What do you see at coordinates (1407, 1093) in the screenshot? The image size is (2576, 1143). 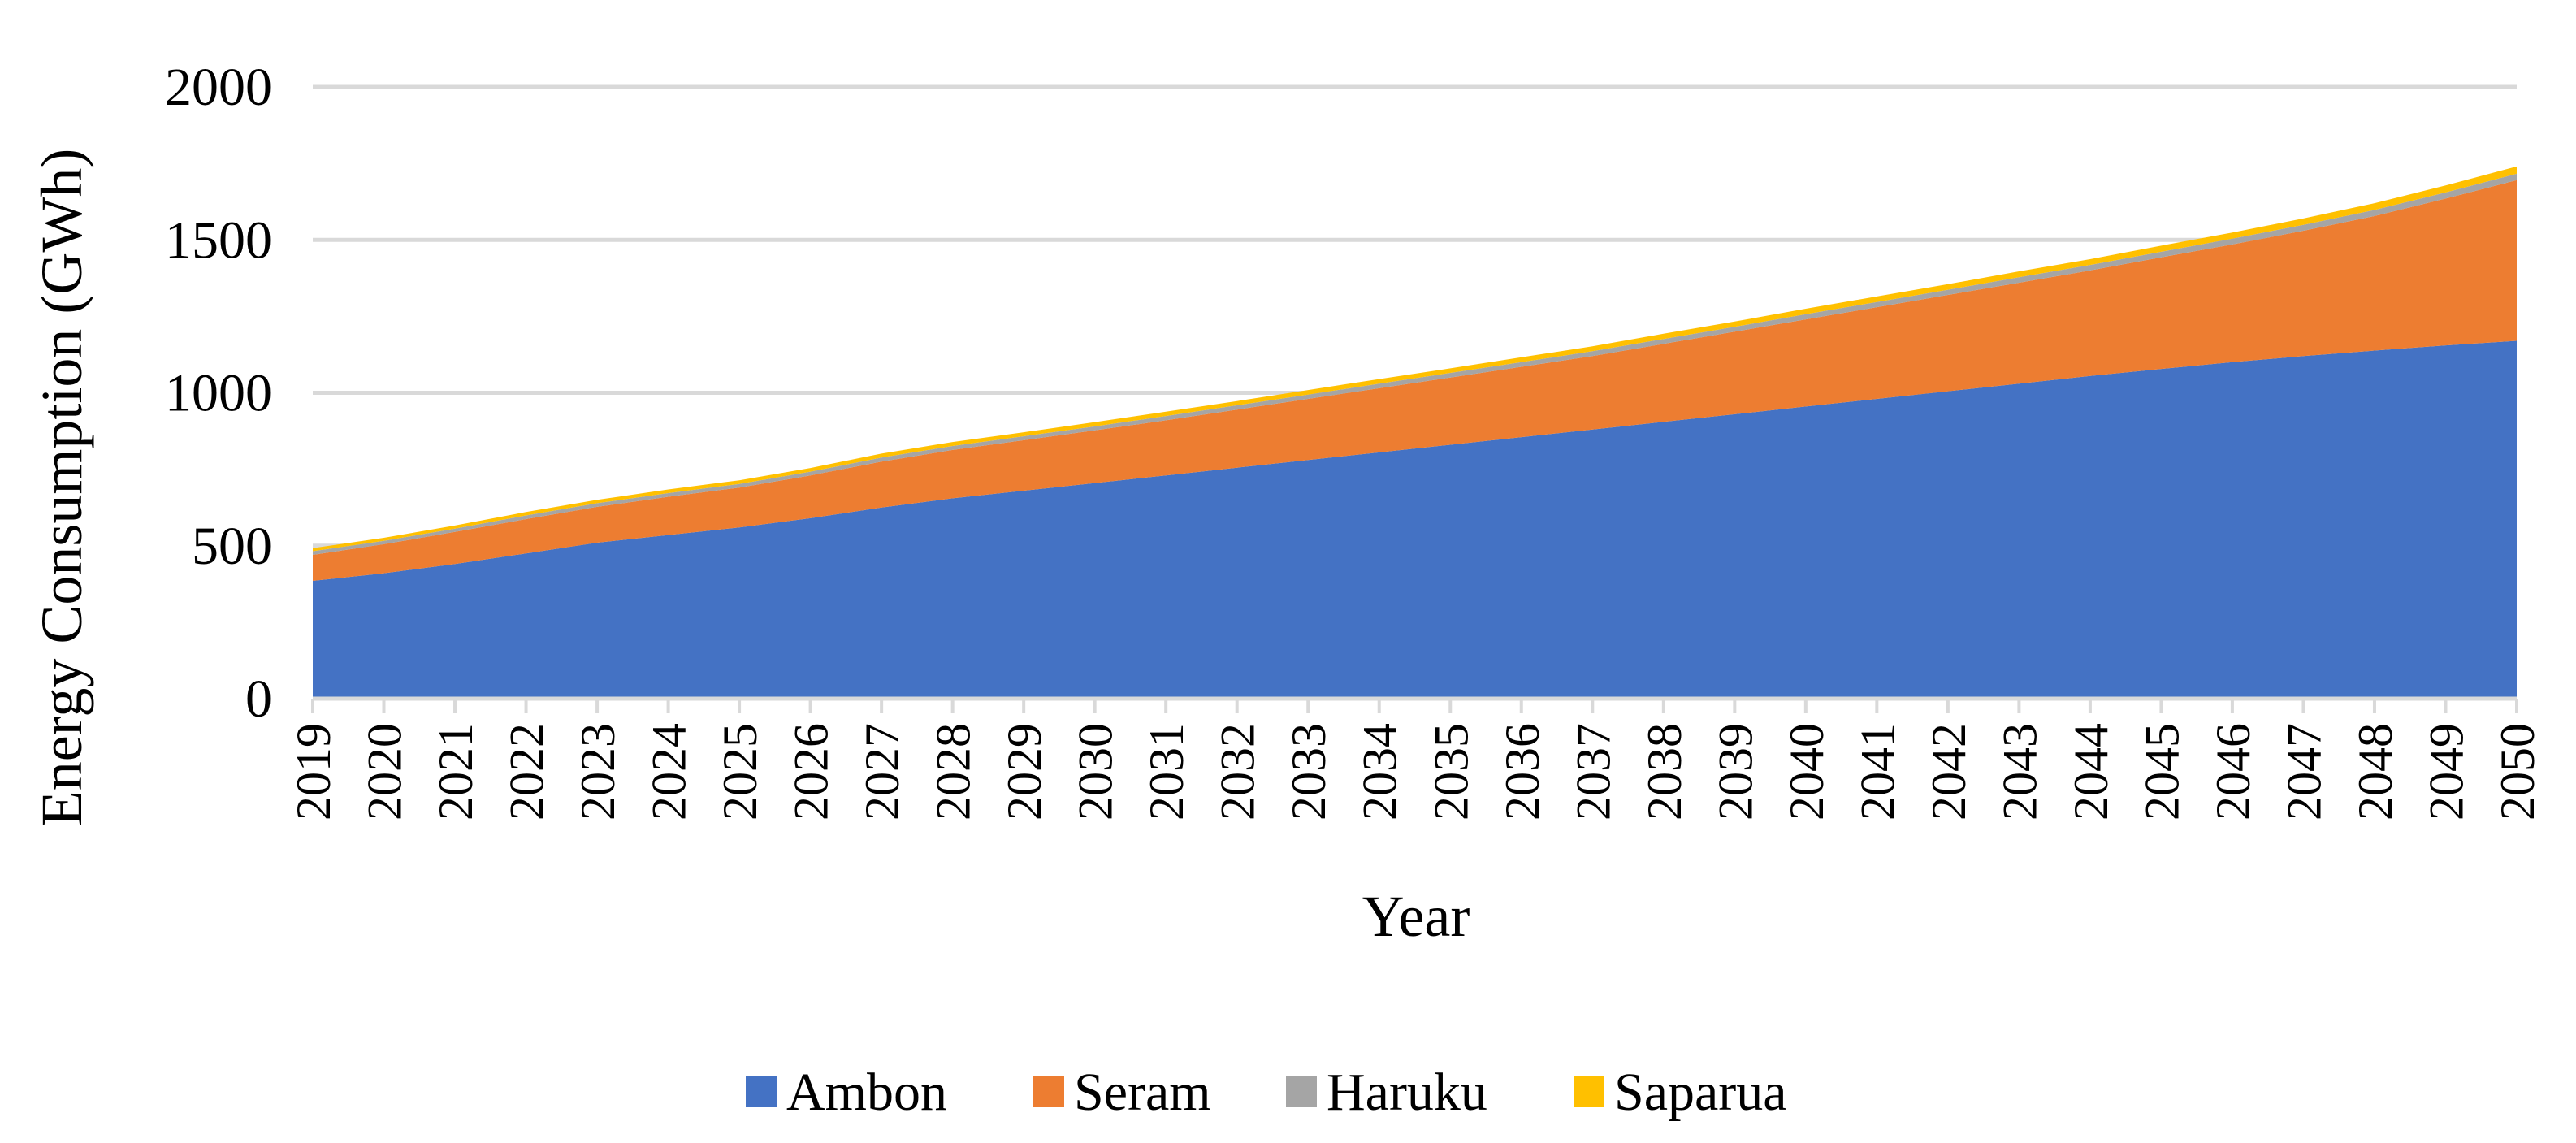 I see `legend-label: Haruku` at bounding box center [1407, 1093].